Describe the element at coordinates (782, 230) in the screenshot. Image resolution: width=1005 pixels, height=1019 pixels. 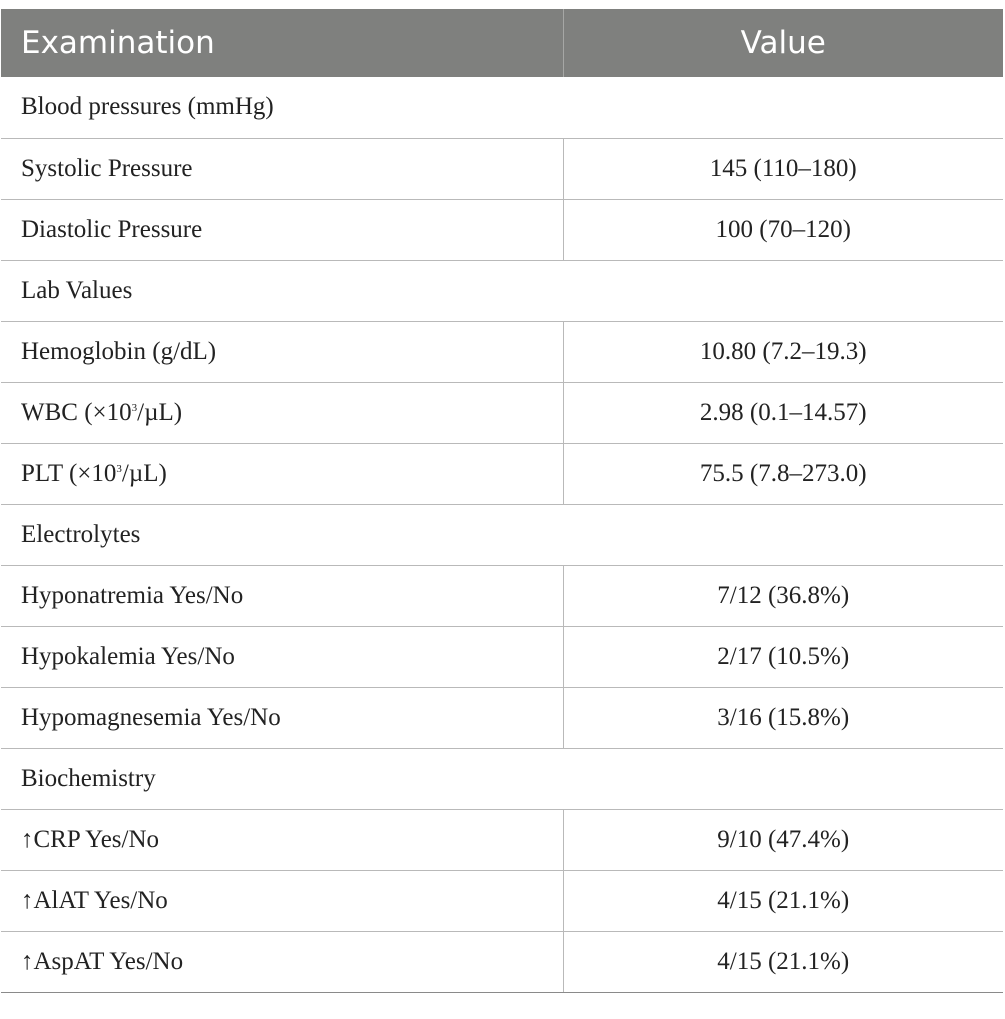
I see `value-cell: 100 (70–120)` at that location.